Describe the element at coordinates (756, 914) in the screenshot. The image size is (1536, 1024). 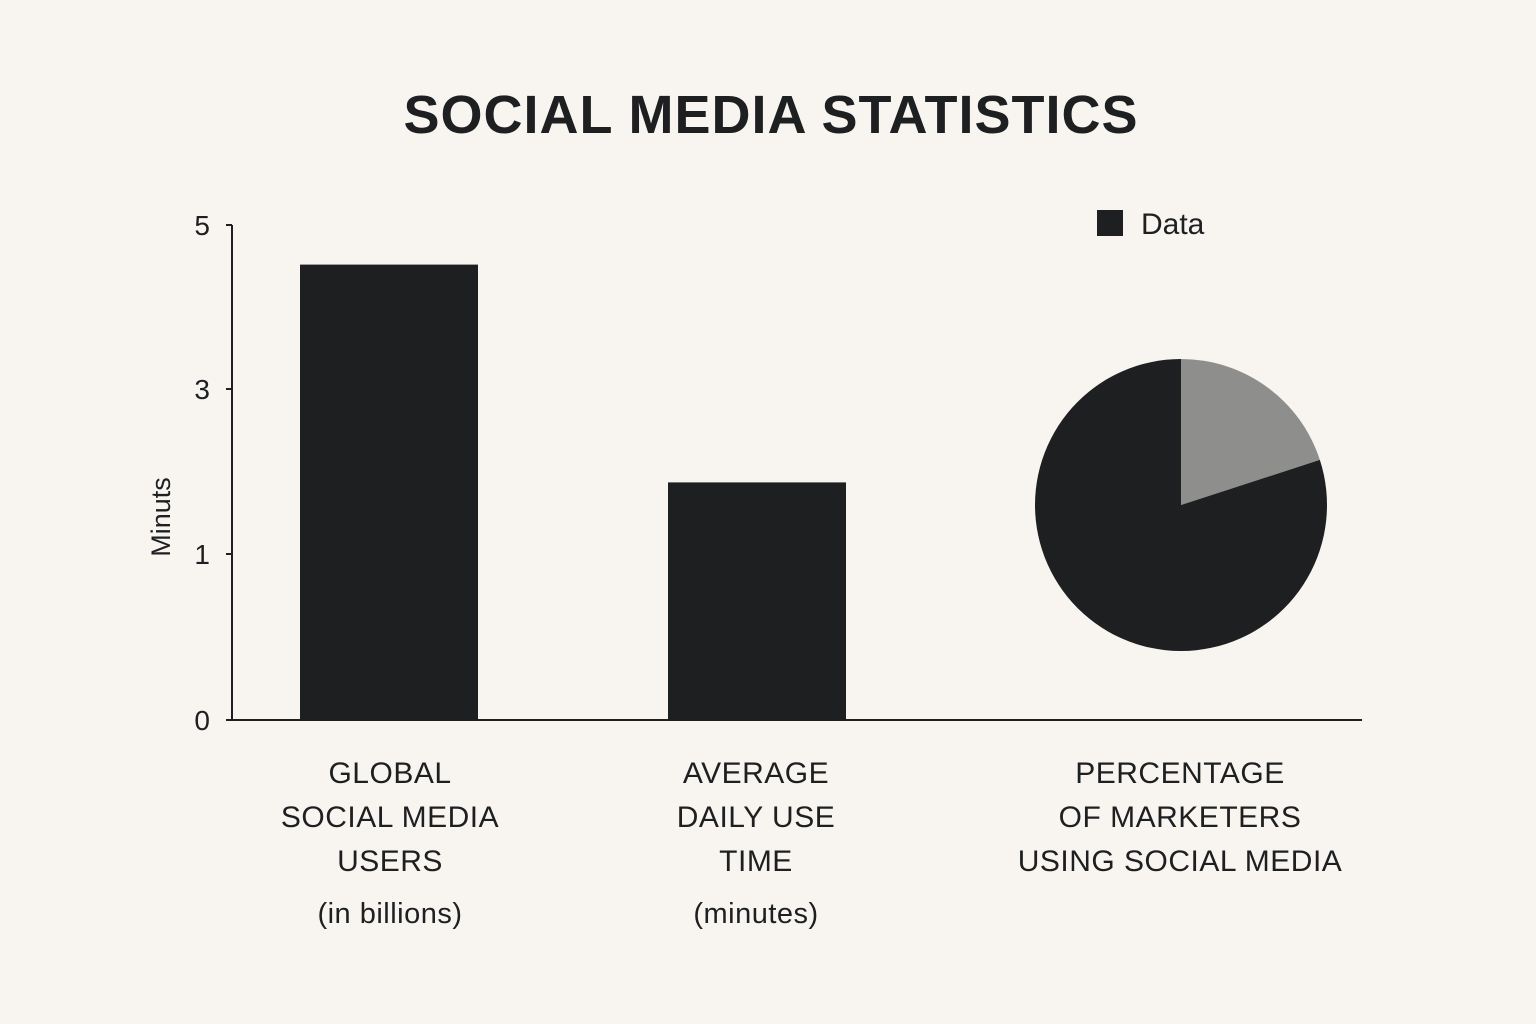
I see `category-label-unit: (minutes)` at that location.